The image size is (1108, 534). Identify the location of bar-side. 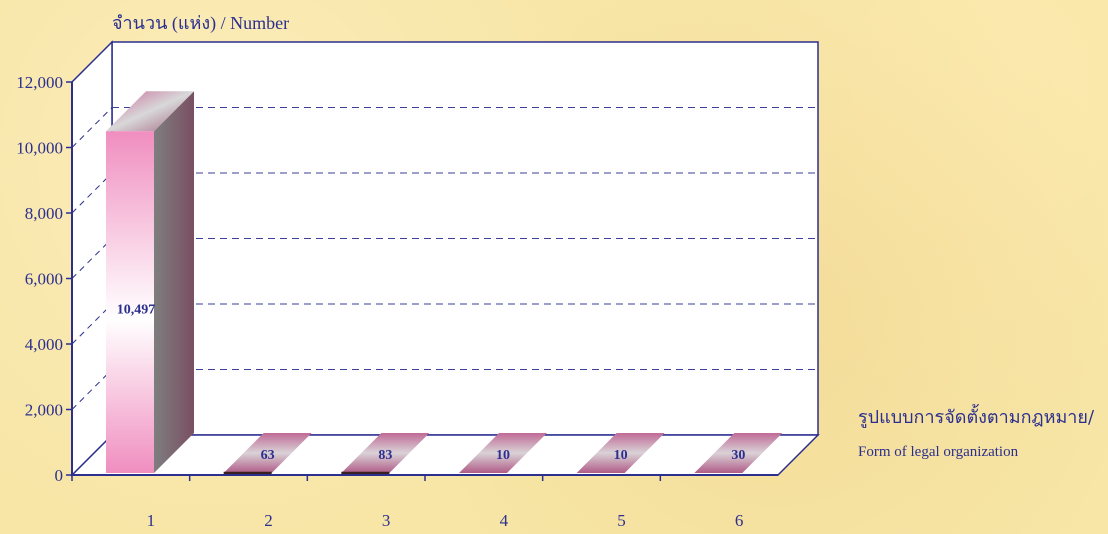
(174, 282).